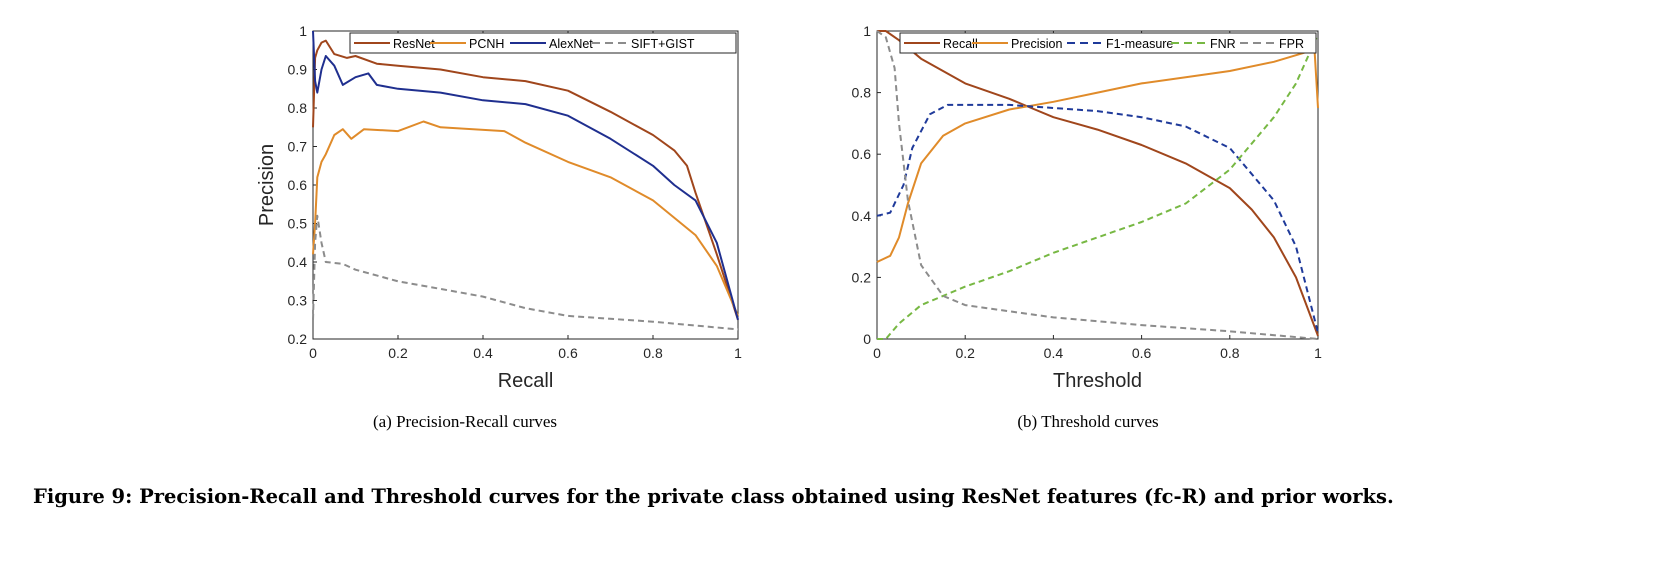 This screenshot has width=1680, height=576. What do you see at coordinates (414, 44) in the screenshot?
I see `legend-label: ResNet` at bounding box center [414, 44].